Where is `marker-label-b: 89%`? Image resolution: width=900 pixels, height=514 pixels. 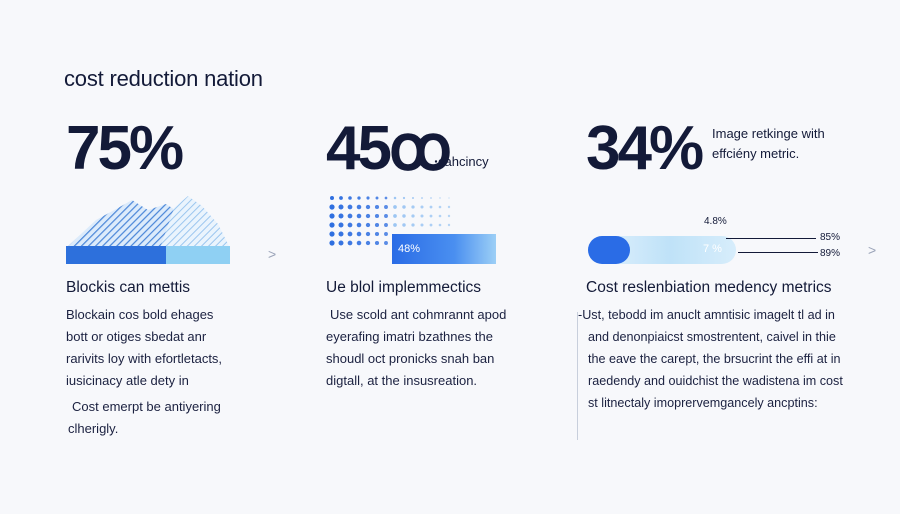
marker-label-b: 89% is located at coordinates (830, 253).